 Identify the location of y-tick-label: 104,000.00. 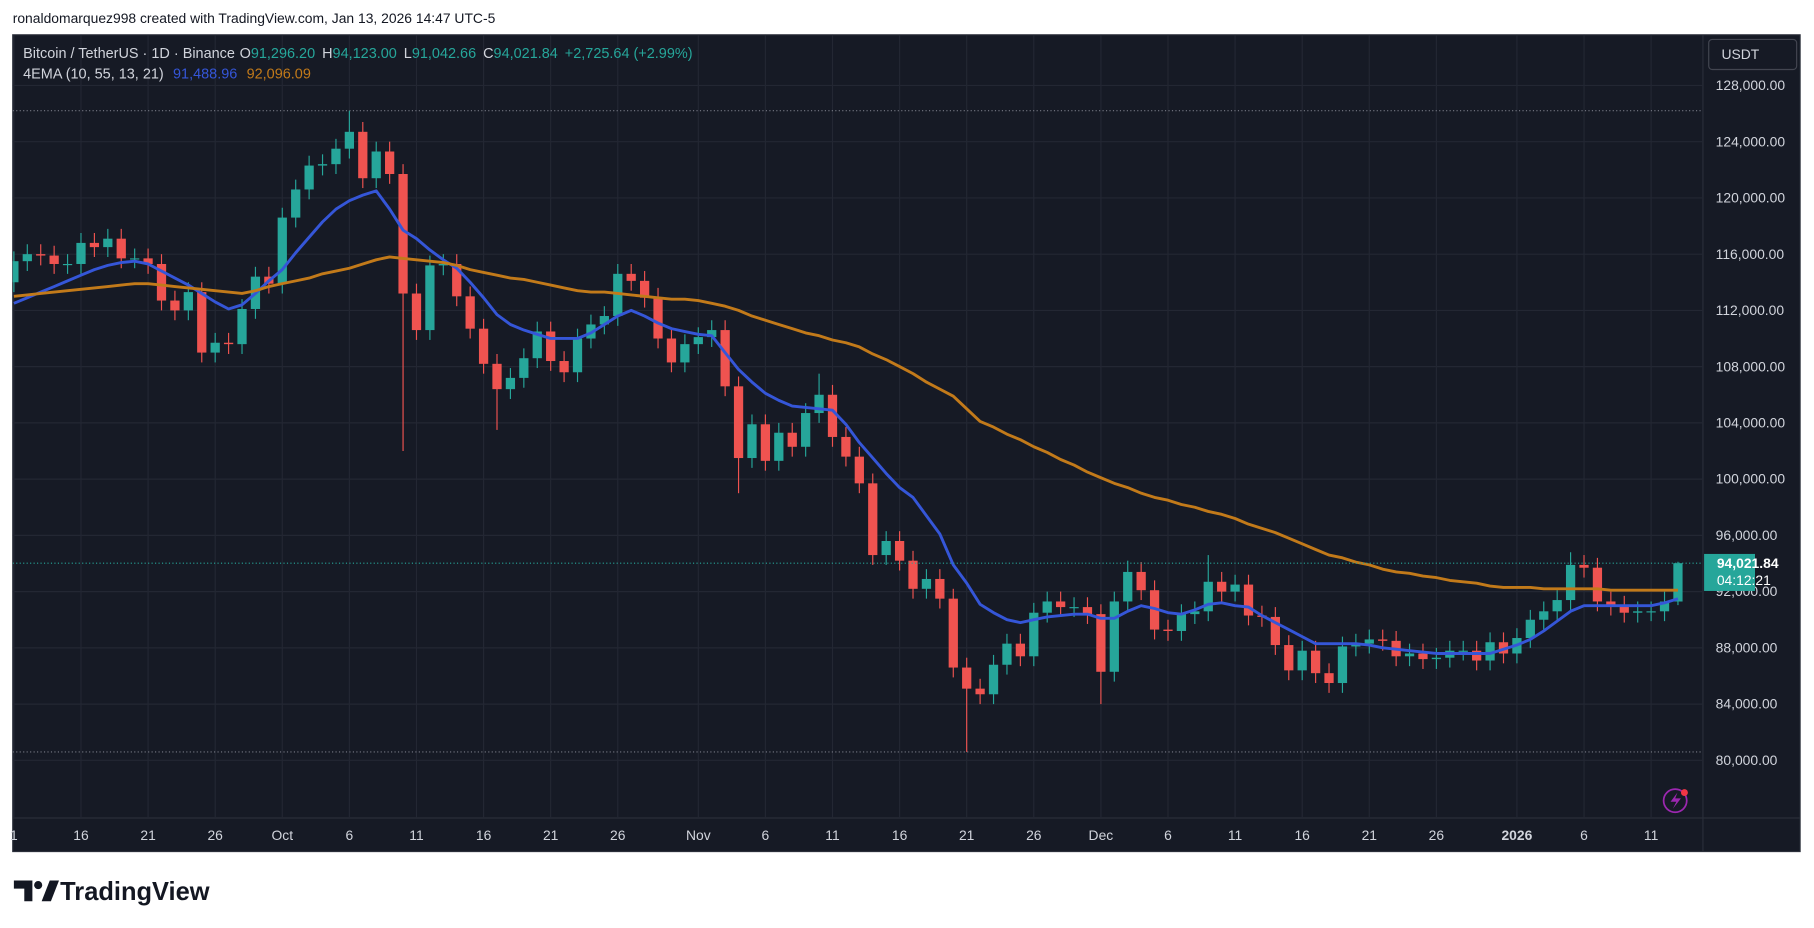
(1751, 423).